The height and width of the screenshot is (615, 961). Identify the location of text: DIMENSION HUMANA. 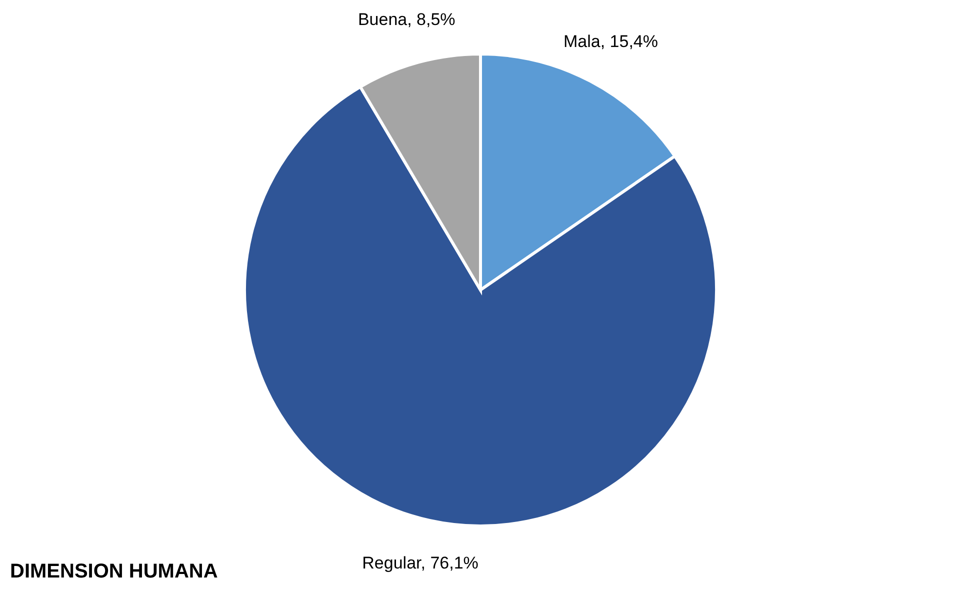
(114, 571).